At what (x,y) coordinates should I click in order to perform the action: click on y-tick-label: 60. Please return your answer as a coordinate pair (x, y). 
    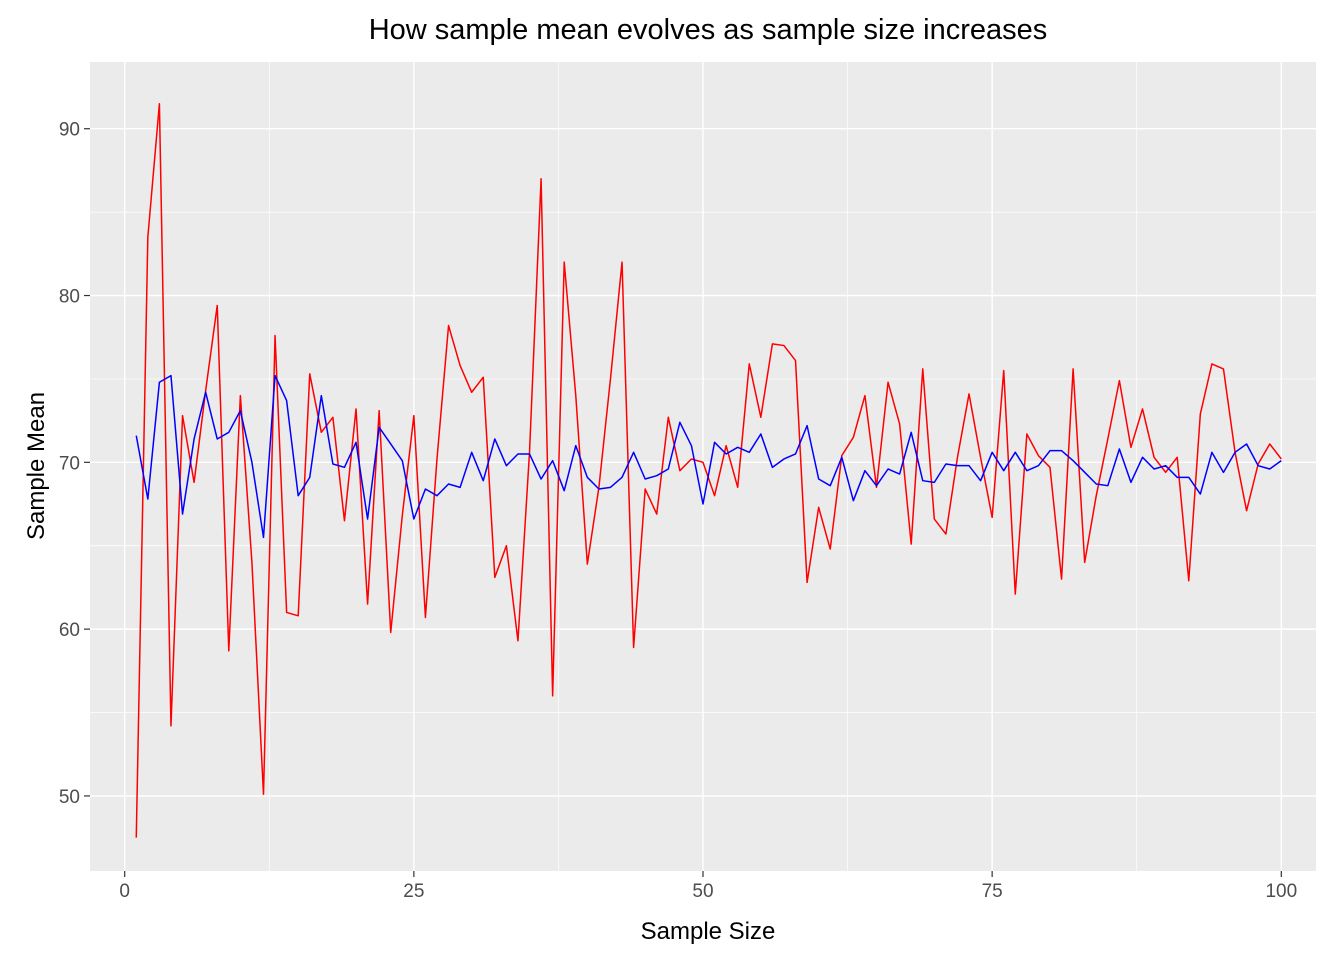
    Looking at the image, I should click on (69, 630).